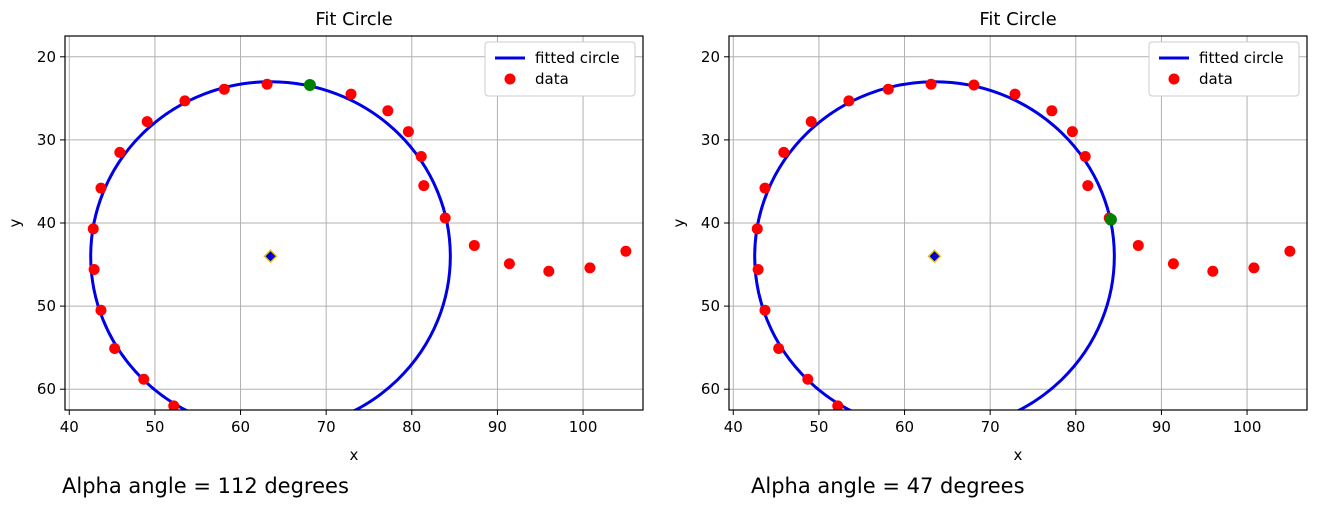 This screenshot has width=1328, height=518. Describe the element at coordinates (888, 486) in the screenshot. I see `alpha-angle-caption: Alpha angle = 47 degrees` at that location.